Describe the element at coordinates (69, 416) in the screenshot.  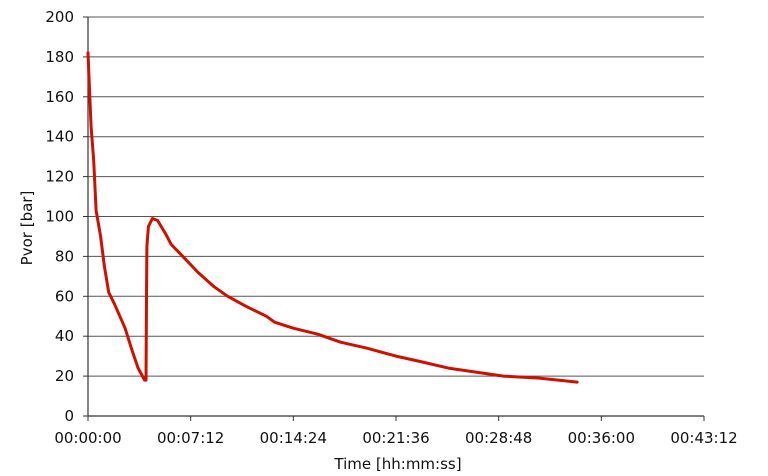
I see `y-tick-label: 0` at that location.